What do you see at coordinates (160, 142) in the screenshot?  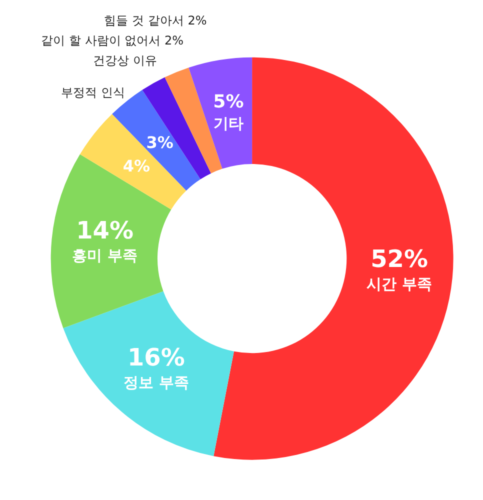 I see `data-label: 3%` at bounding box center [160, 142].